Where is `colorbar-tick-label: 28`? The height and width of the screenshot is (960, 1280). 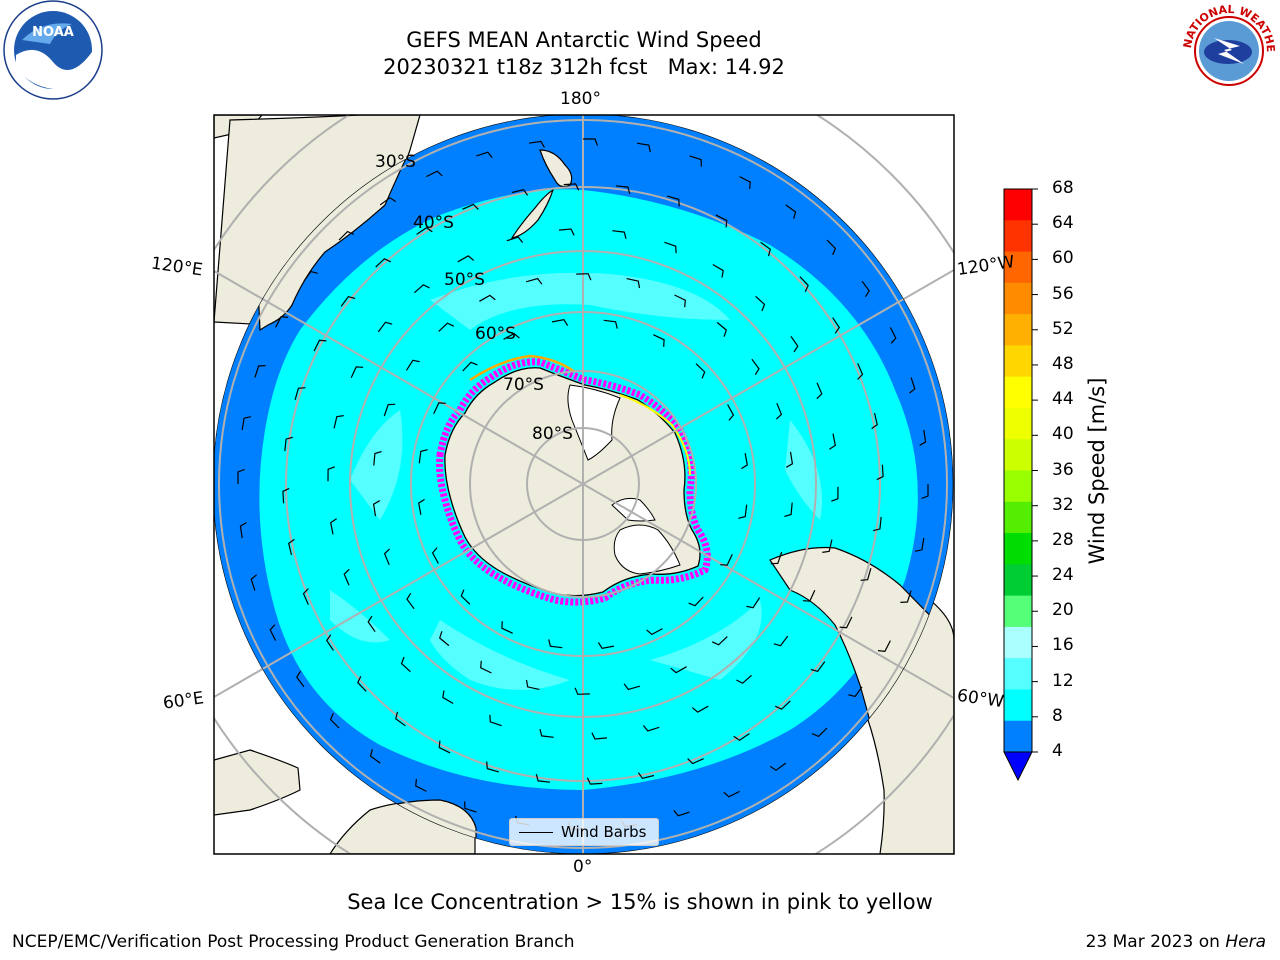 colorbar-tick-label: 28 is located at coordinates (1063, 539).